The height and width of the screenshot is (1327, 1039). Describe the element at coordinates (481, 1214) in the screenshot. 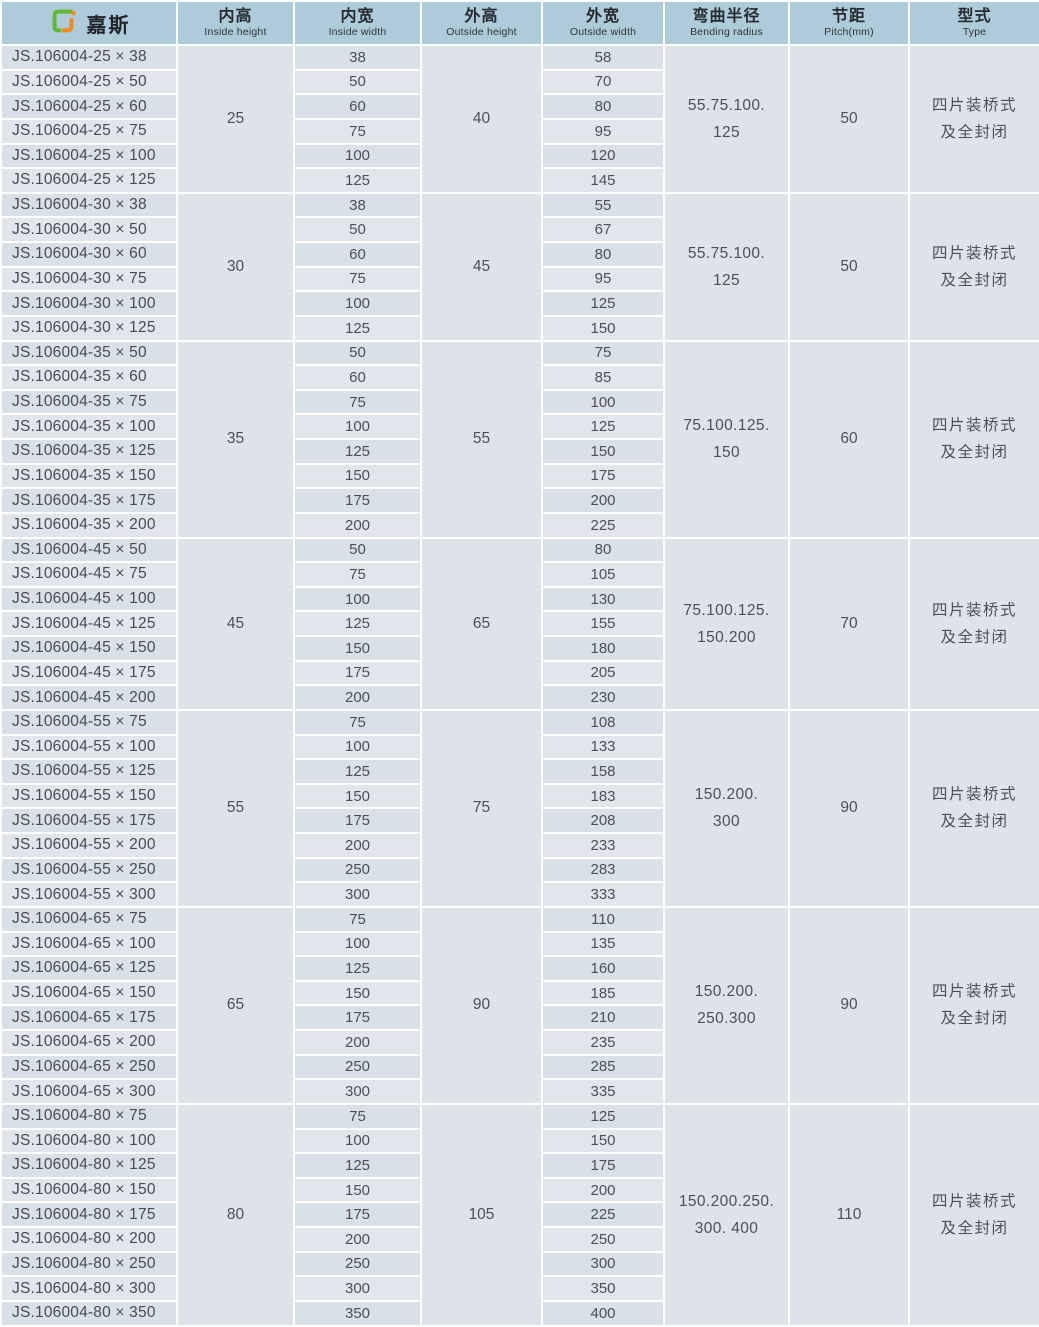

I see `outside-height-cell: 105` at that location.